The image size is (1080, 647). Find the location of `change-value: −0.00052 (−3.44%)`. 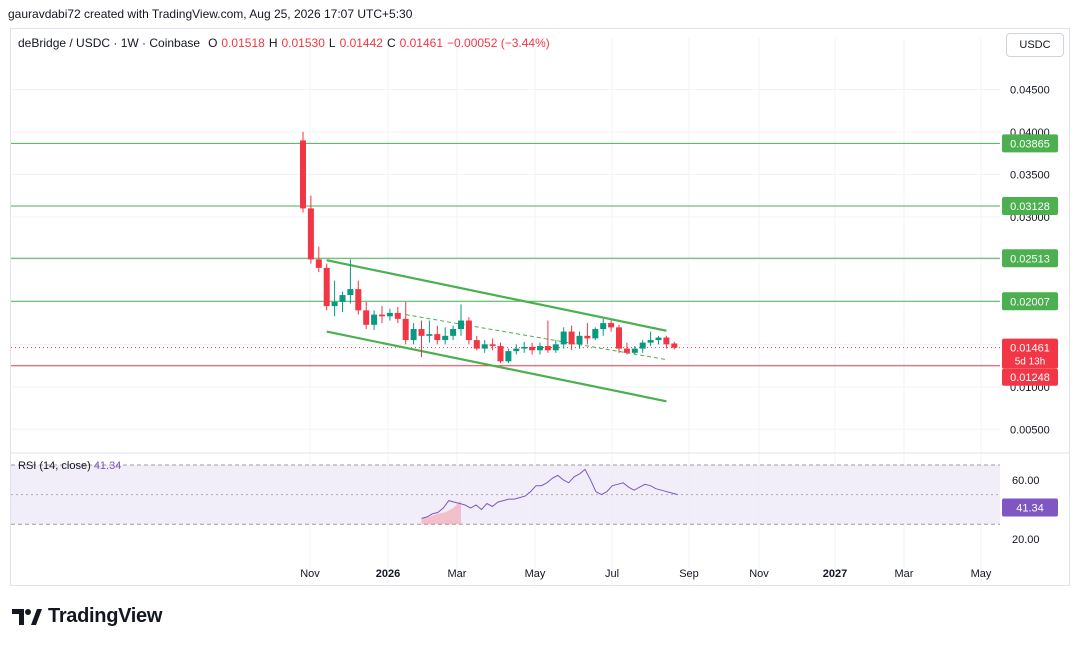

change-value: −0.00052 (−3.44%) is located at coordinates (498, 43).